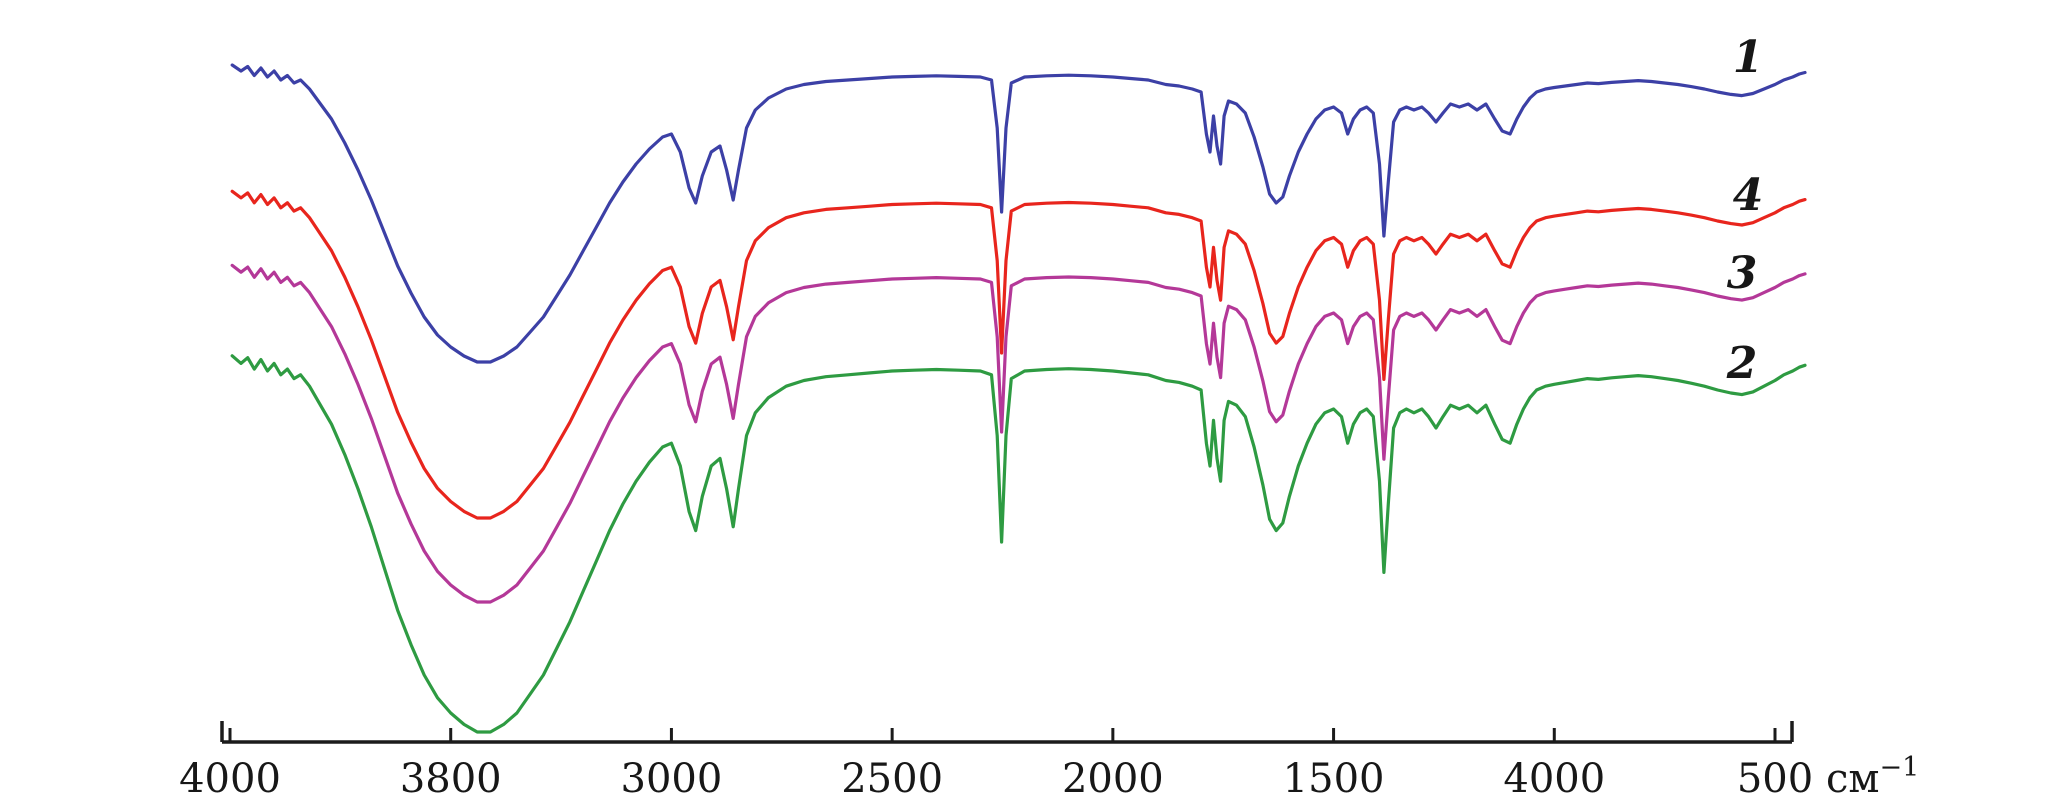 The width and height of the screenshot is (2068, 806). I want to click on curve-labels-group: 1 4 3 2, so click(1745, 210).